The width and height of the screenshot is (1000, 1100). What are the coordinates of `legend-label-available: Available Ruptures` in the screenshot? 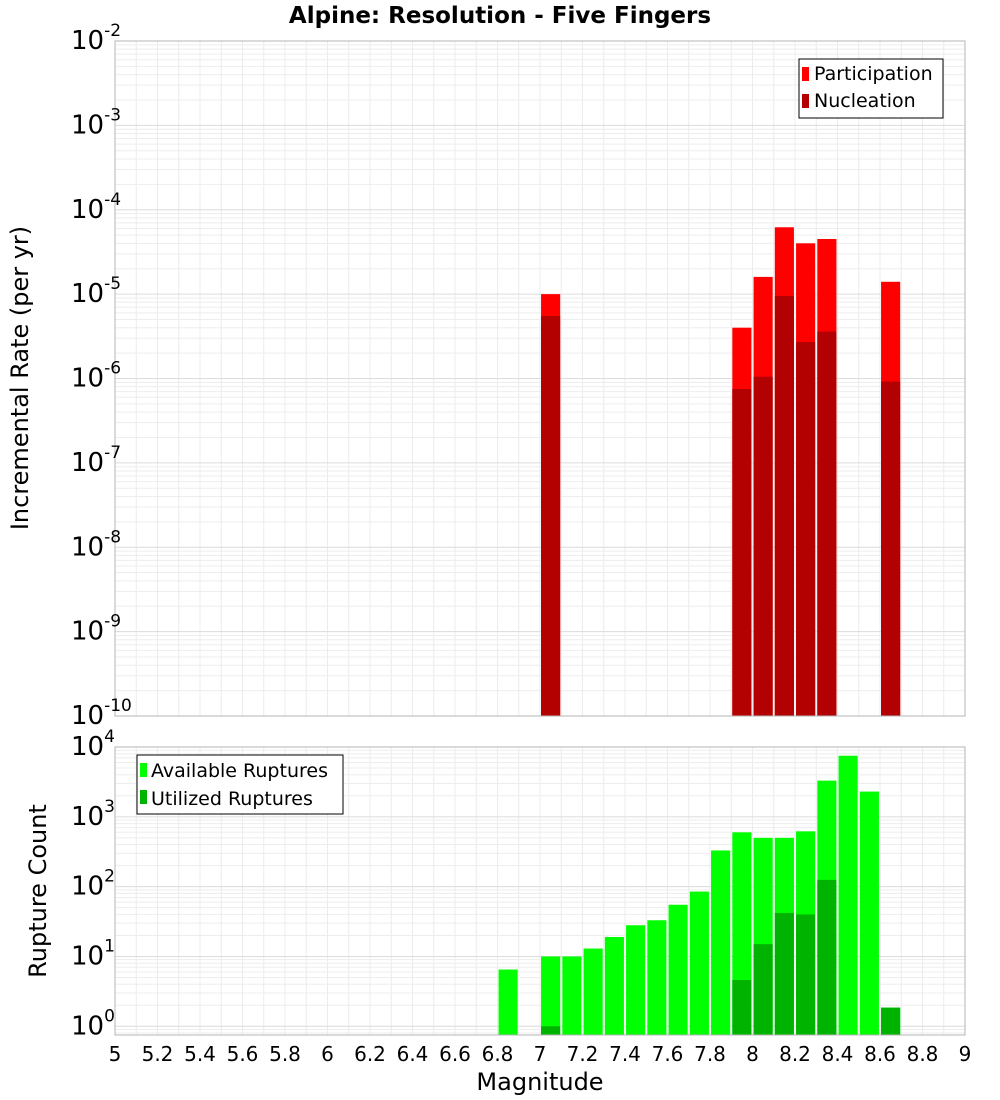 It's located at (239, 771).